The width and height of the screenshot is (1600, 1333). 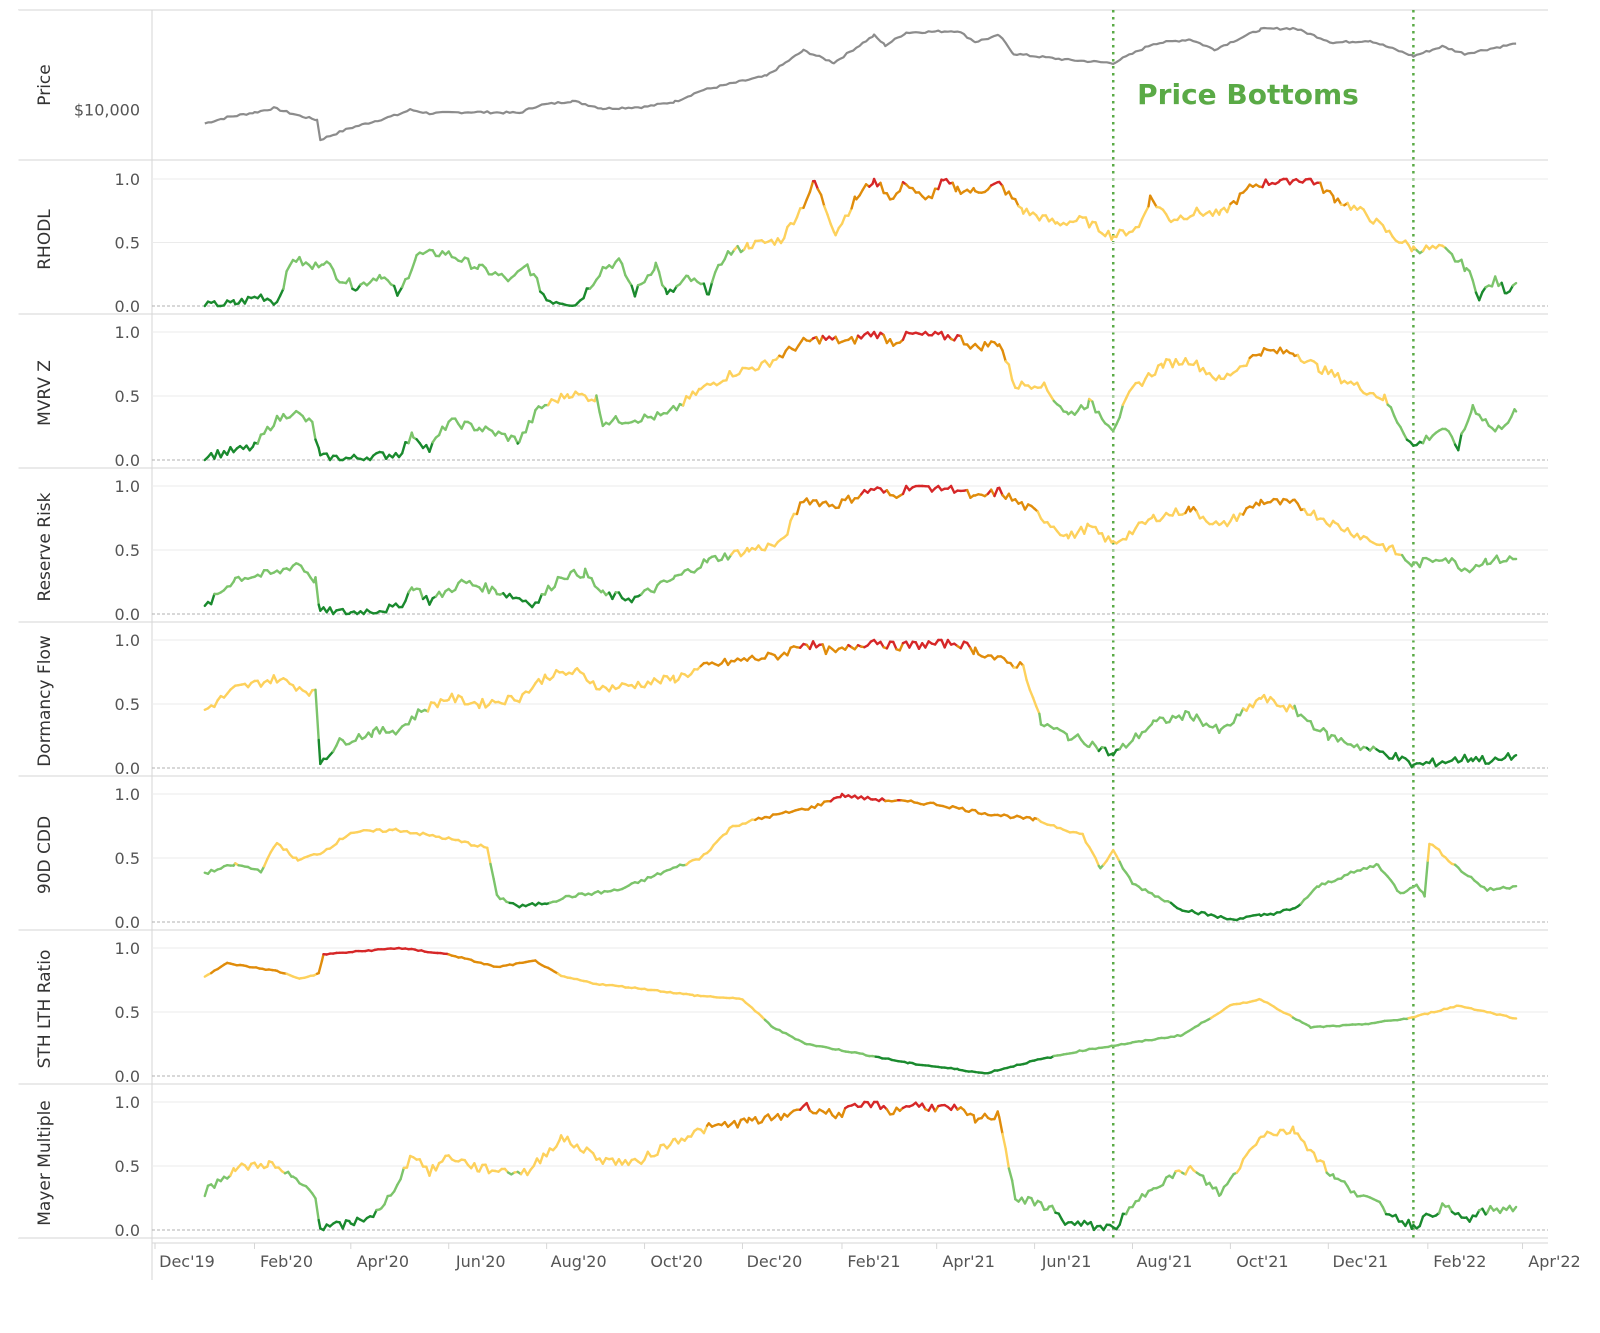 What do you see at coordinates (45, 84) in the screenshot?
I see `price-panel-label: Price` at bounding box center [45, 84].